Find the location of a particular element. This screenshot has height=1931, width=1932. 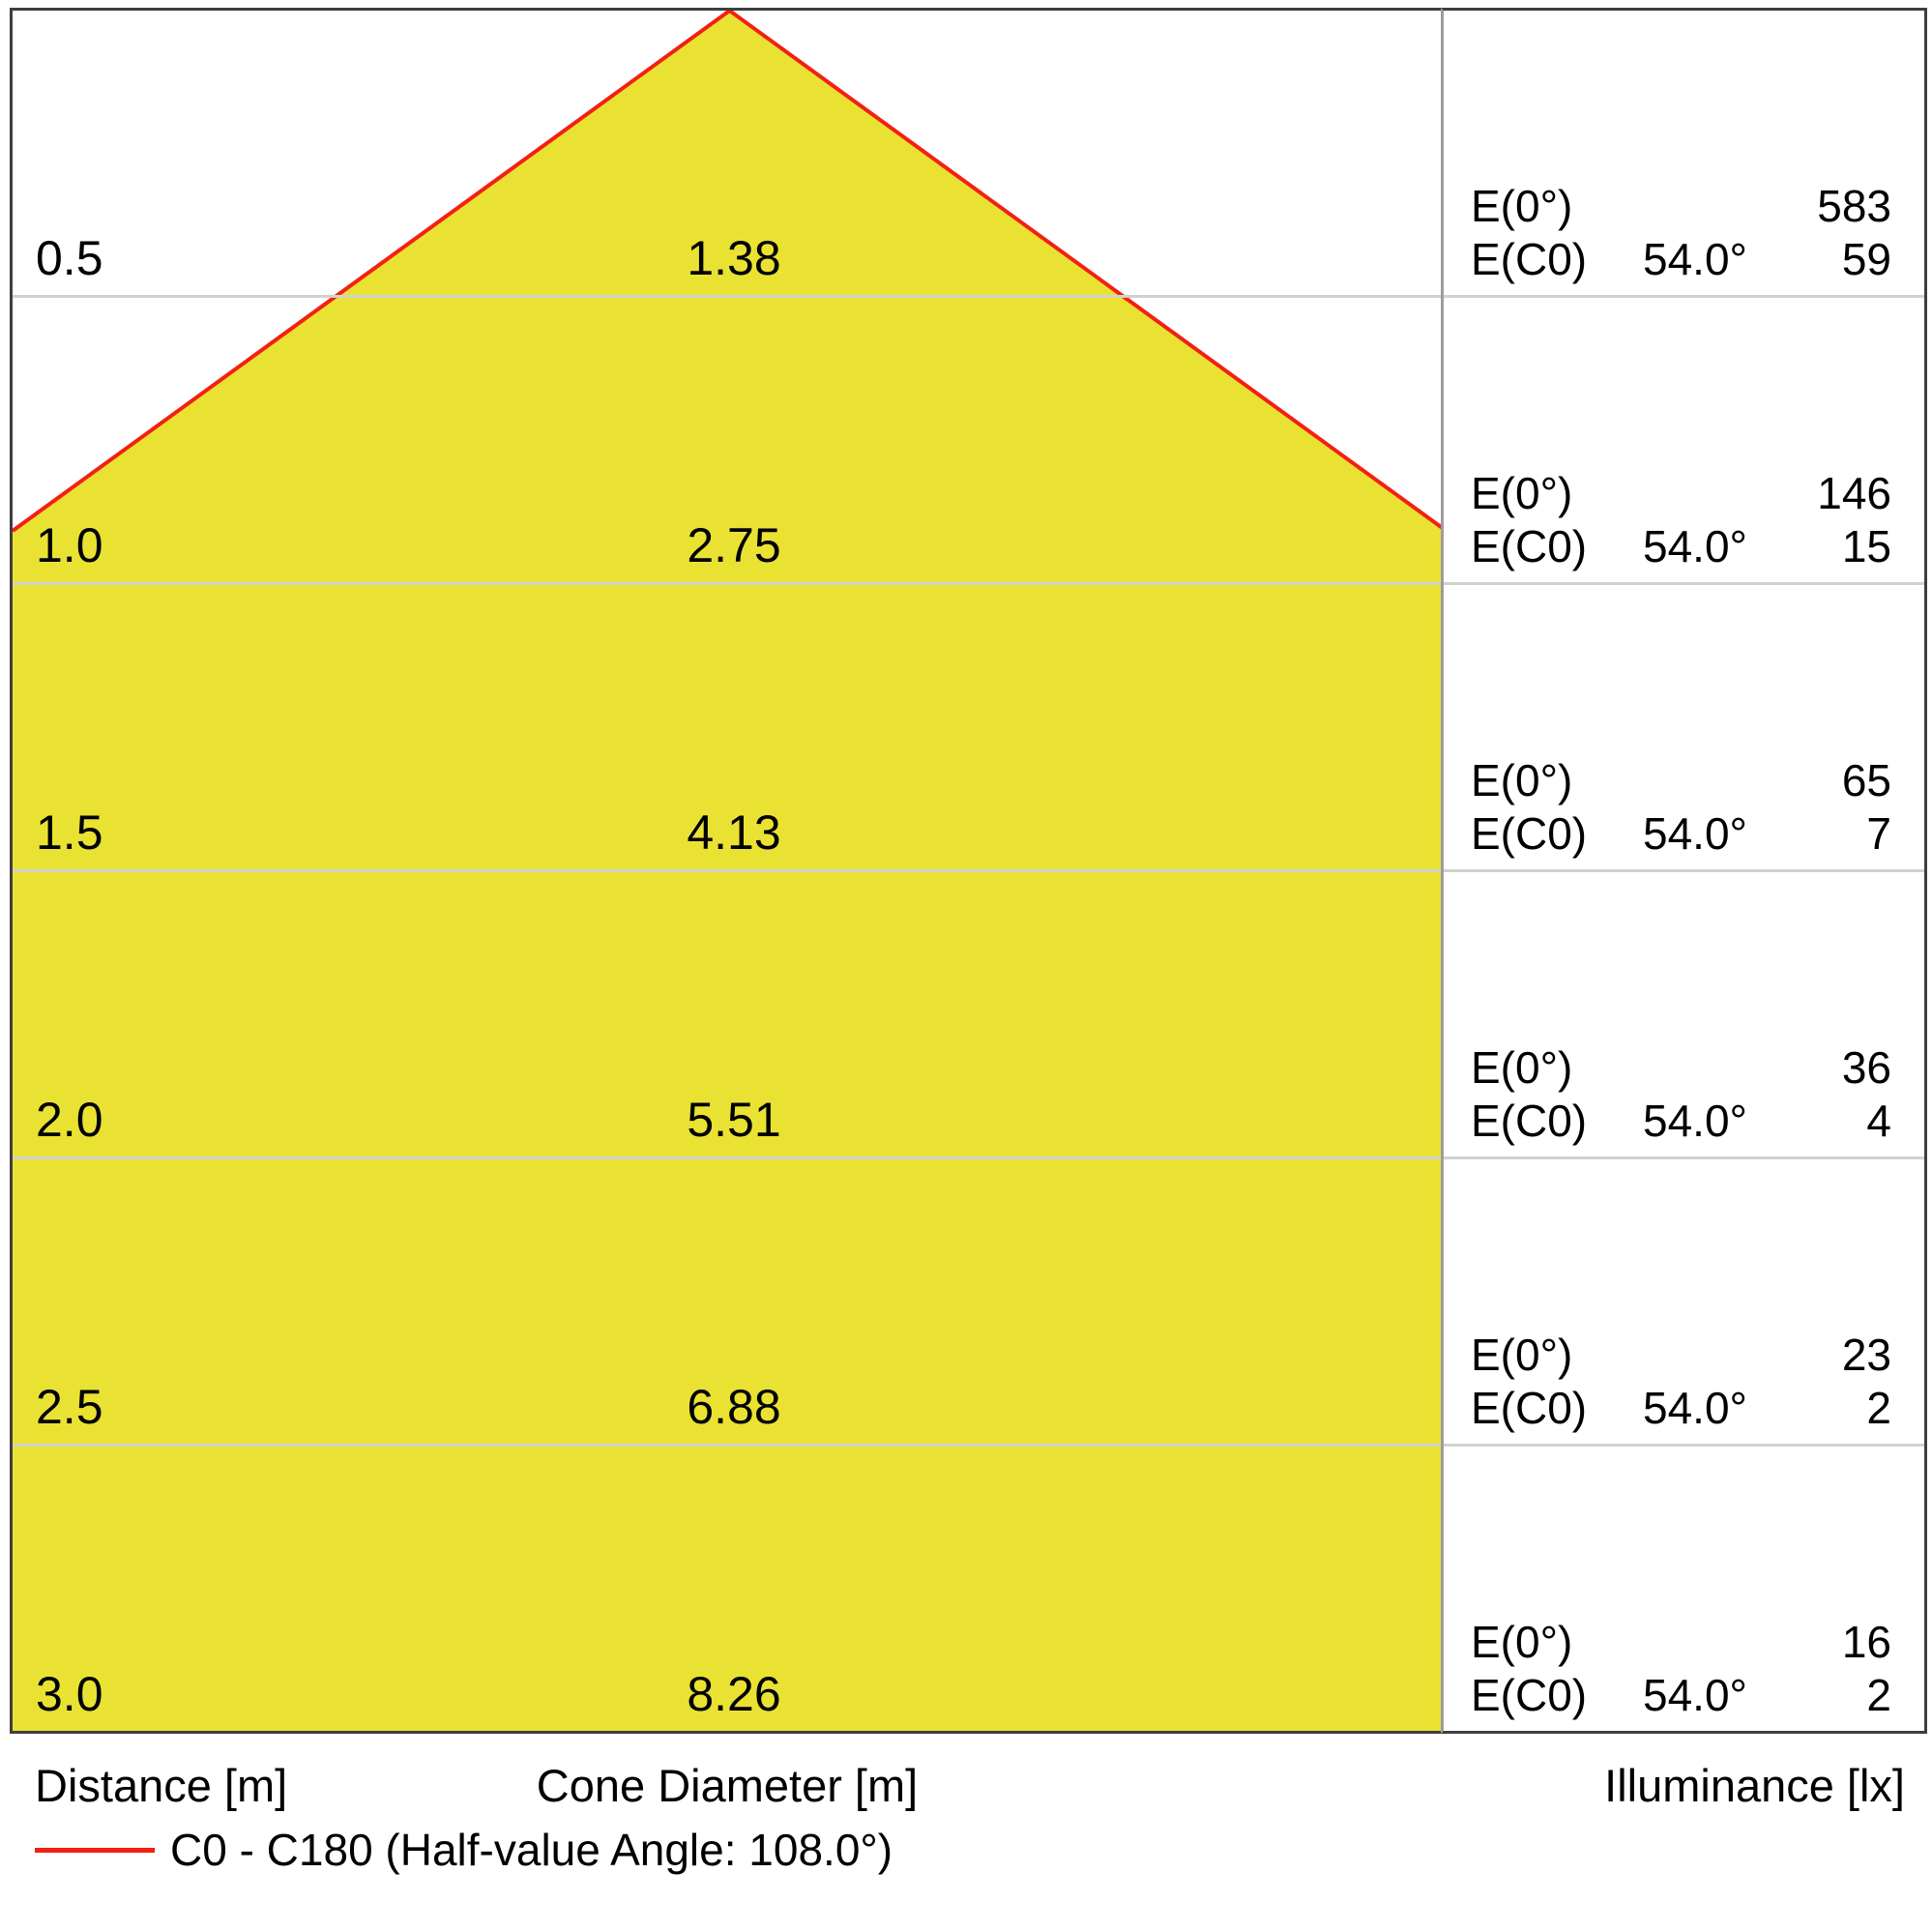

e0-value: 65 is located at coordinates (1866, 780).